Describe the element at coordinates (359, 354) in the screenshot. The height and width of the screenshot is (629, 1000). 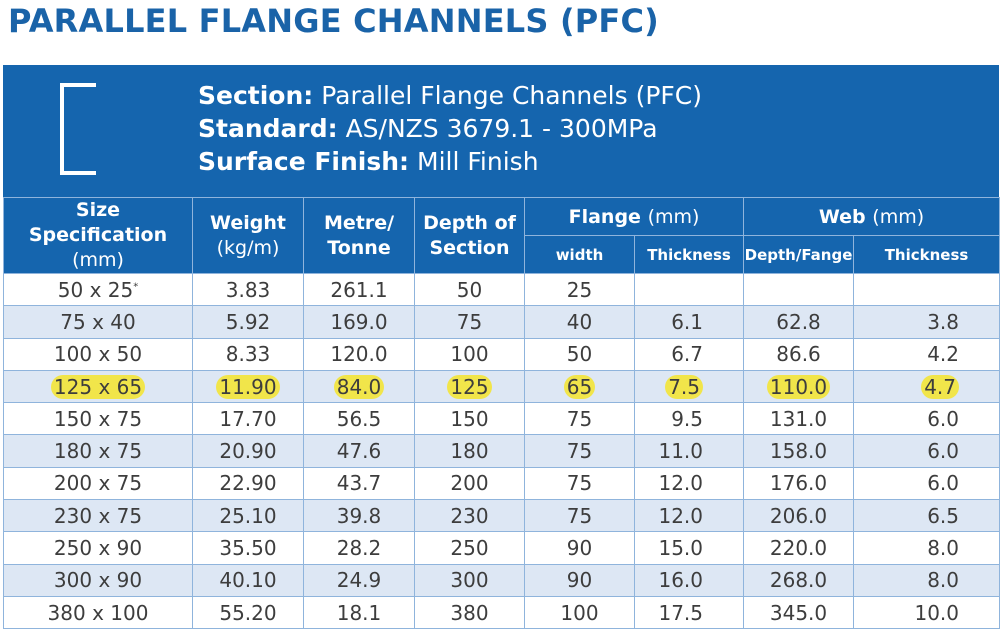
I see `cell-metre-tonne: 120.0` at that location.